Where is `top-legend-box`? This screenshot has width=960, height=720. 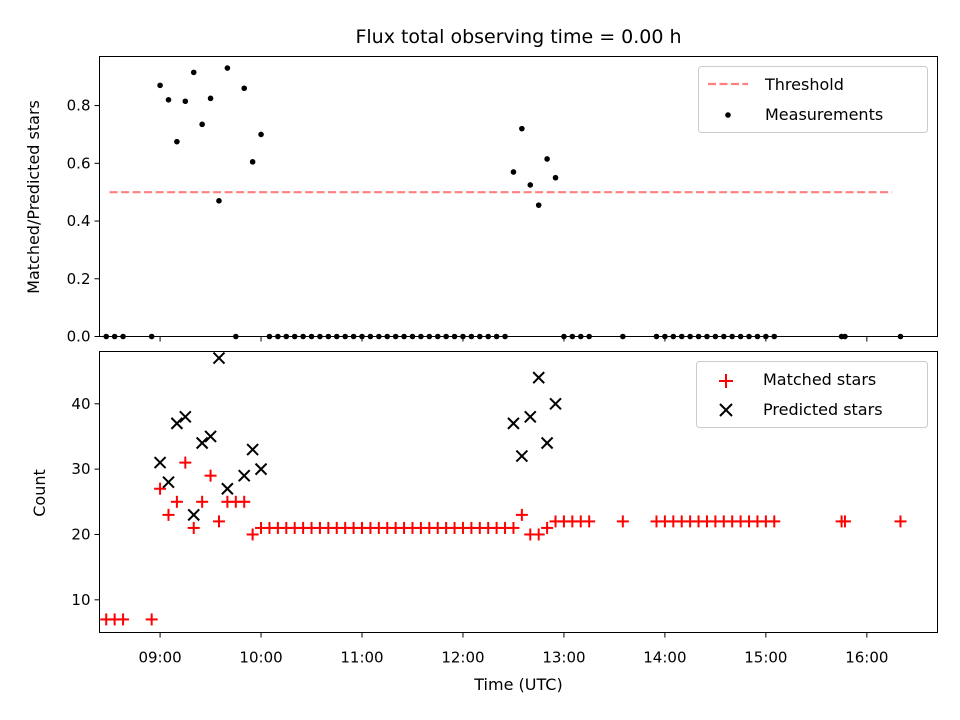 top-legend-box is located at coordinates (813, 99).